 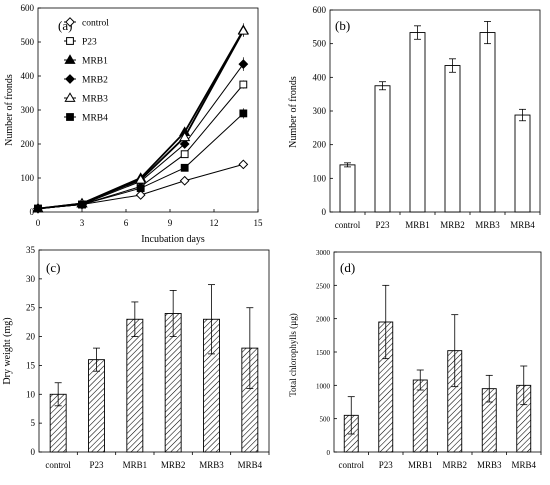 I want to click on panel-a-data-point-p23, so click(x=243, y=84).